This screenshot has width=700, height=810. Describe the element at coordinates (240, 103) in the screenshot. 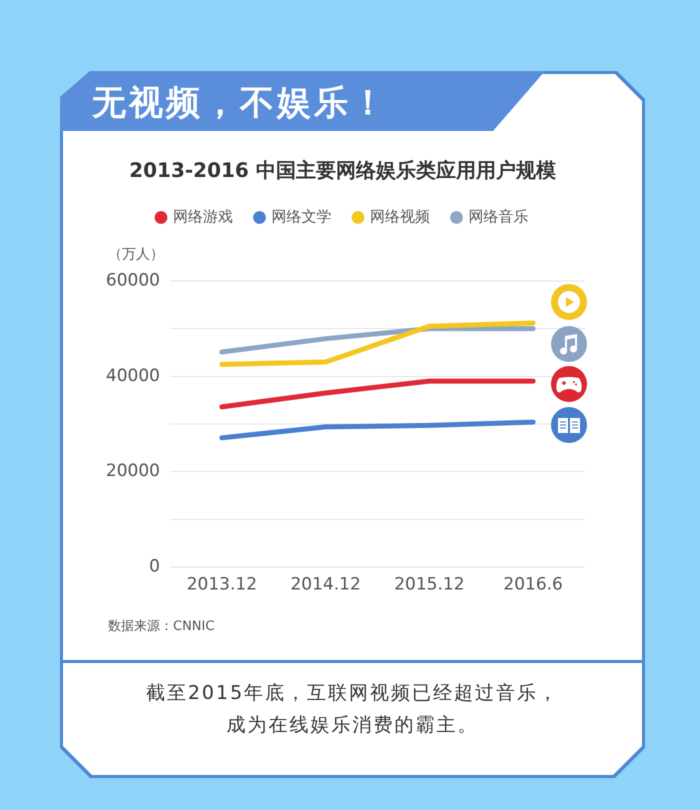

I see `chart-title: 无视频，不娱乐！` at that location.